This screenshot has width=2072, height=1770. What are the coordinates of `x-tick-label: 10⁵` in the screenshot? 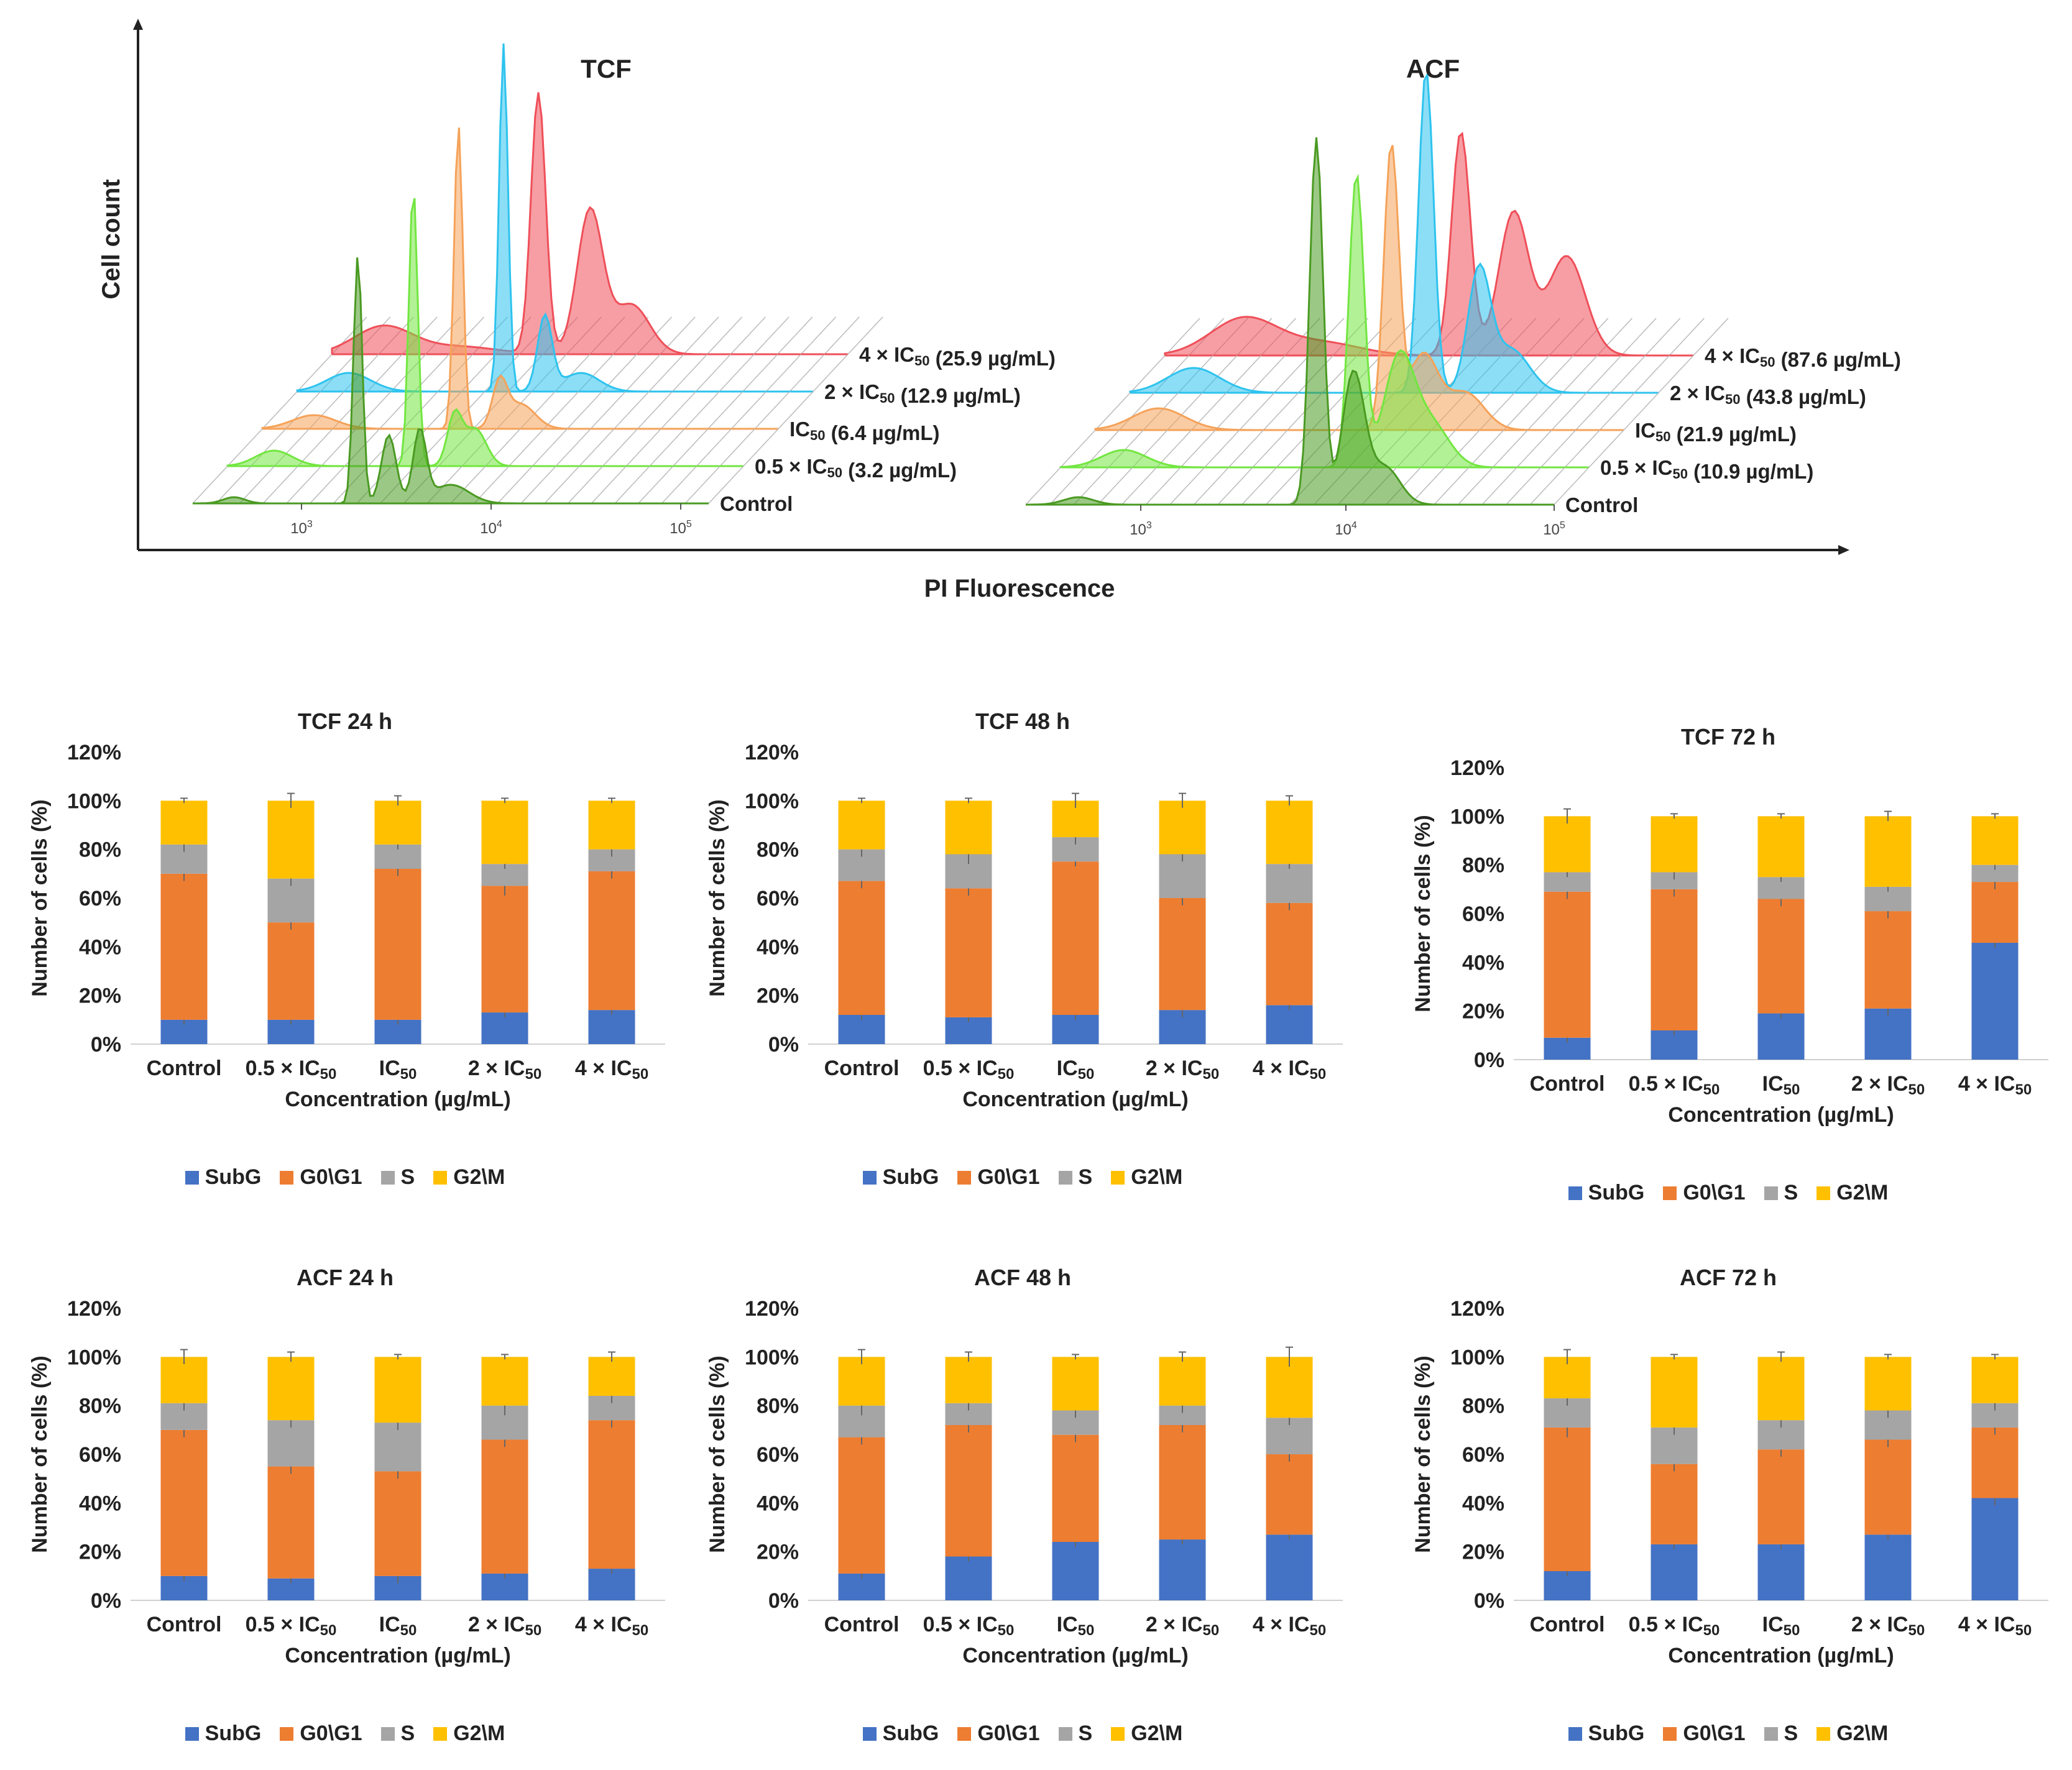 It's located at (681, 528).